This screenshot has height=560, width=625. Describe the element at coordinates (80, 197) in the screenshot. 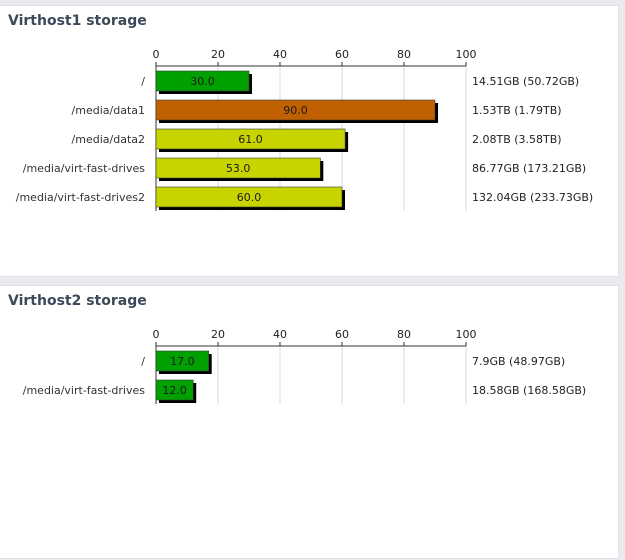

I see `category-label: /media/virt-fast-drives2` at that location.